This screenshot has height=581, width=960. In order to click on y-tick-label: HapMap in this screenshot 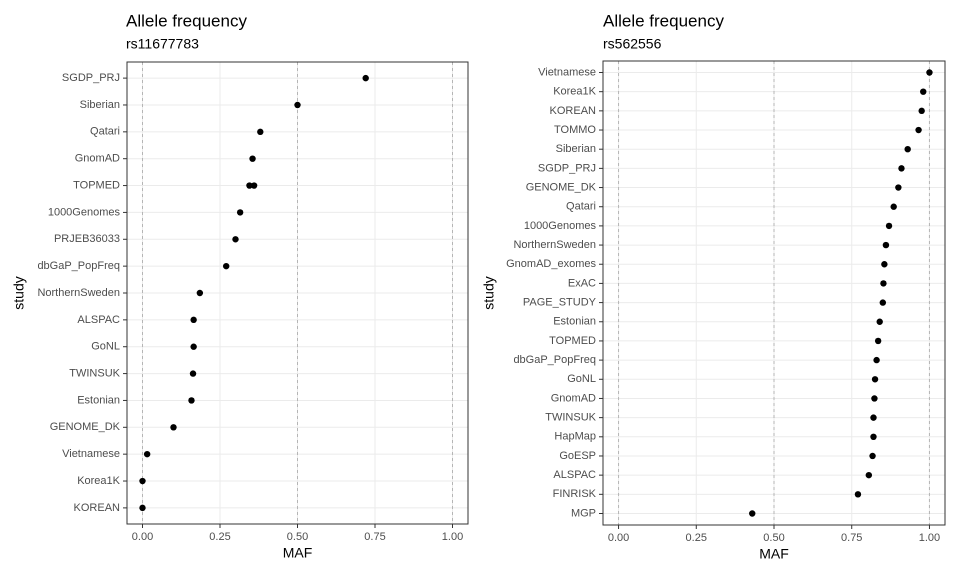, I will do `click(575, 437)`.